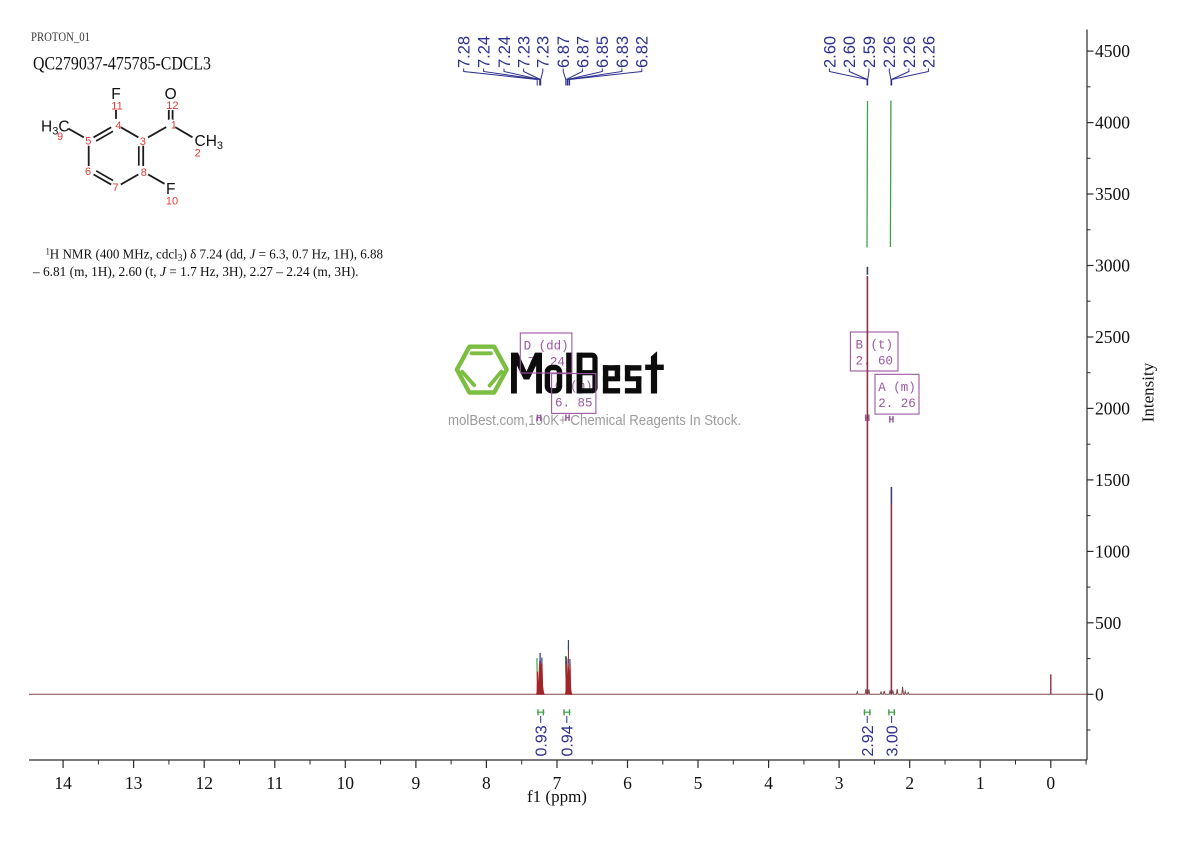  What do you see at coordinates (171, 94) in the screenshot?
I see `svg-text: O` at bounding box center [171, 94].